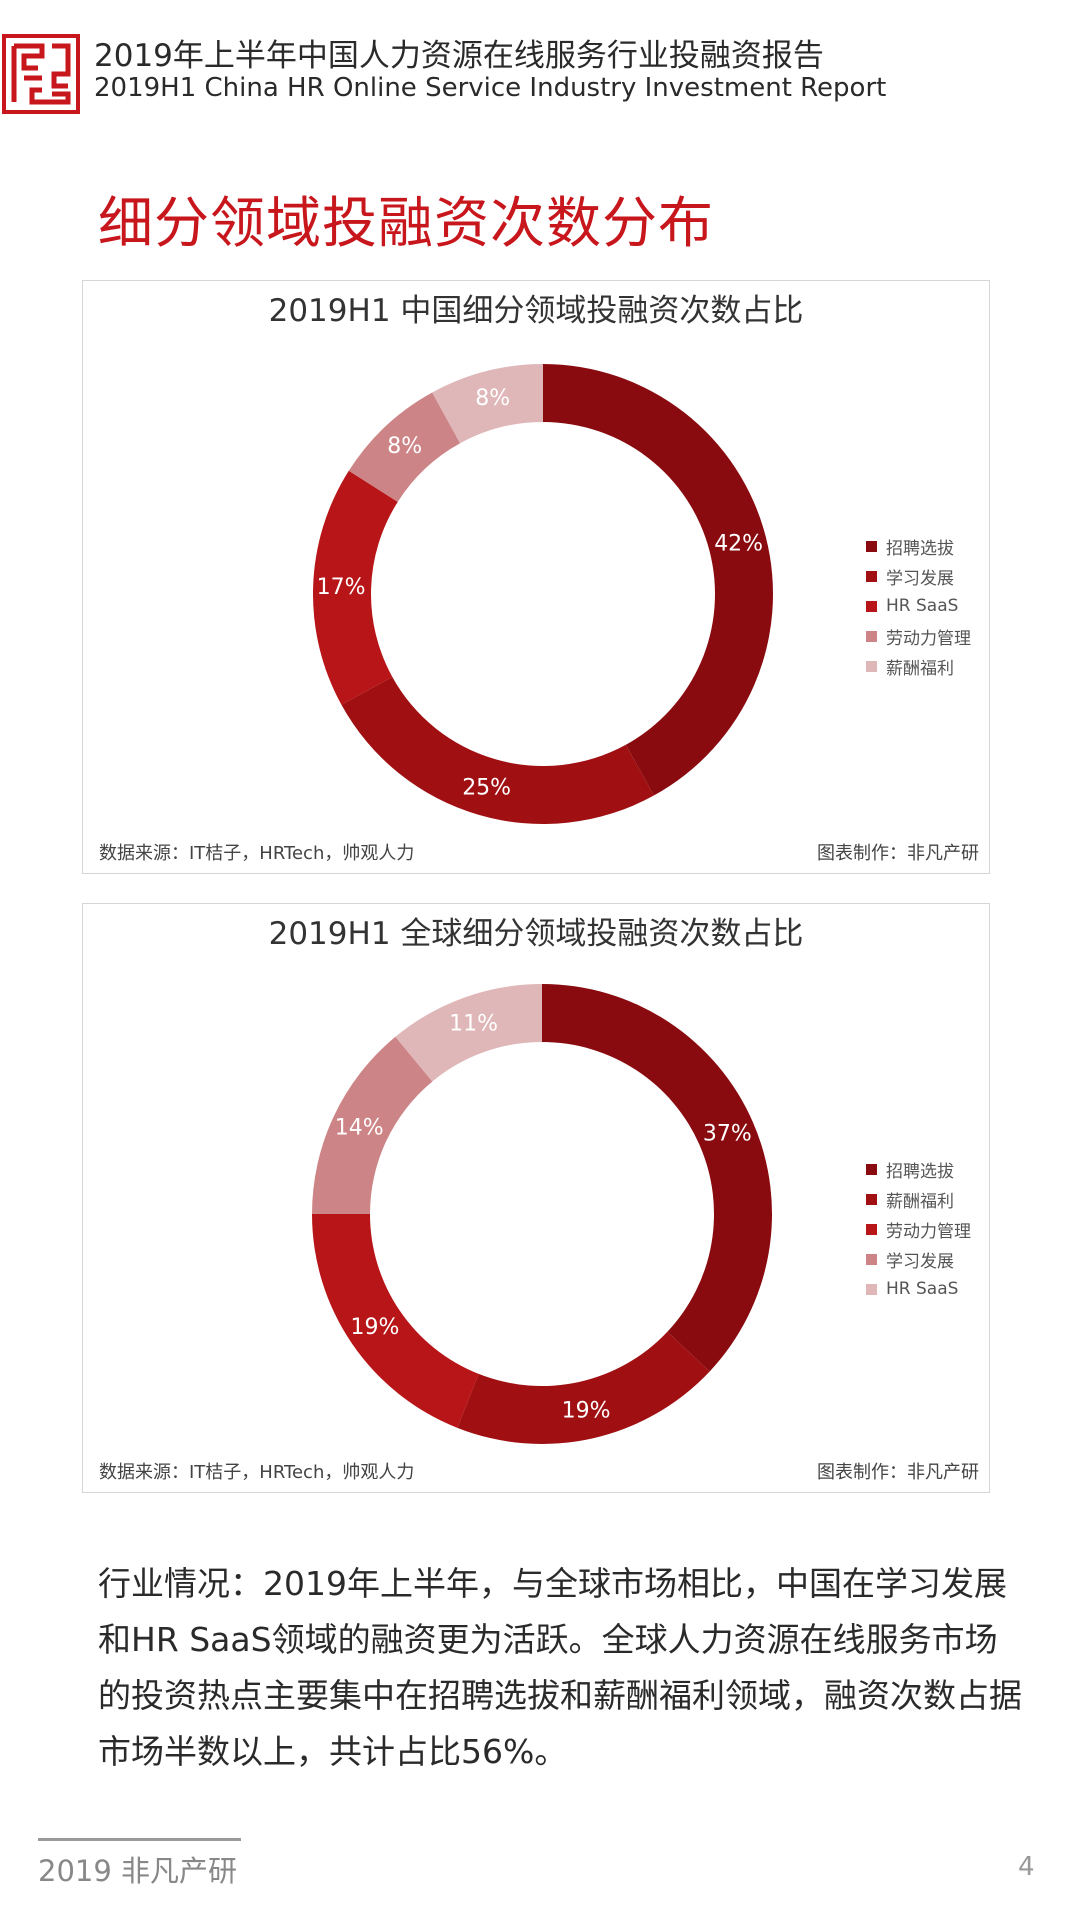 The height and width of the screenshot is (1920, 1080). I want to click on footer-brand: 2019 非凡产研, so click(138, 1871).